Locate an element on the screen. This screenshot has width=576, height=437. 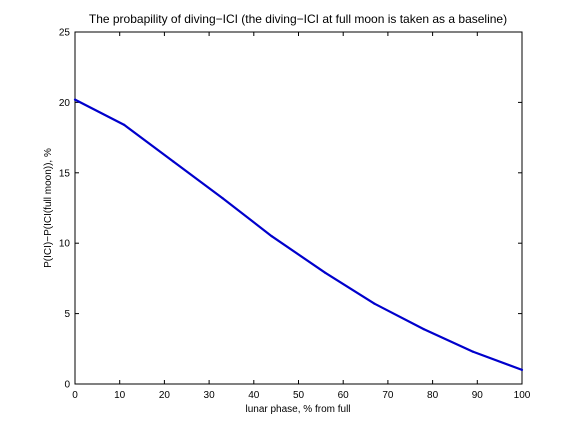
x-tick-label: 100 is located at coordinates (522, 395).